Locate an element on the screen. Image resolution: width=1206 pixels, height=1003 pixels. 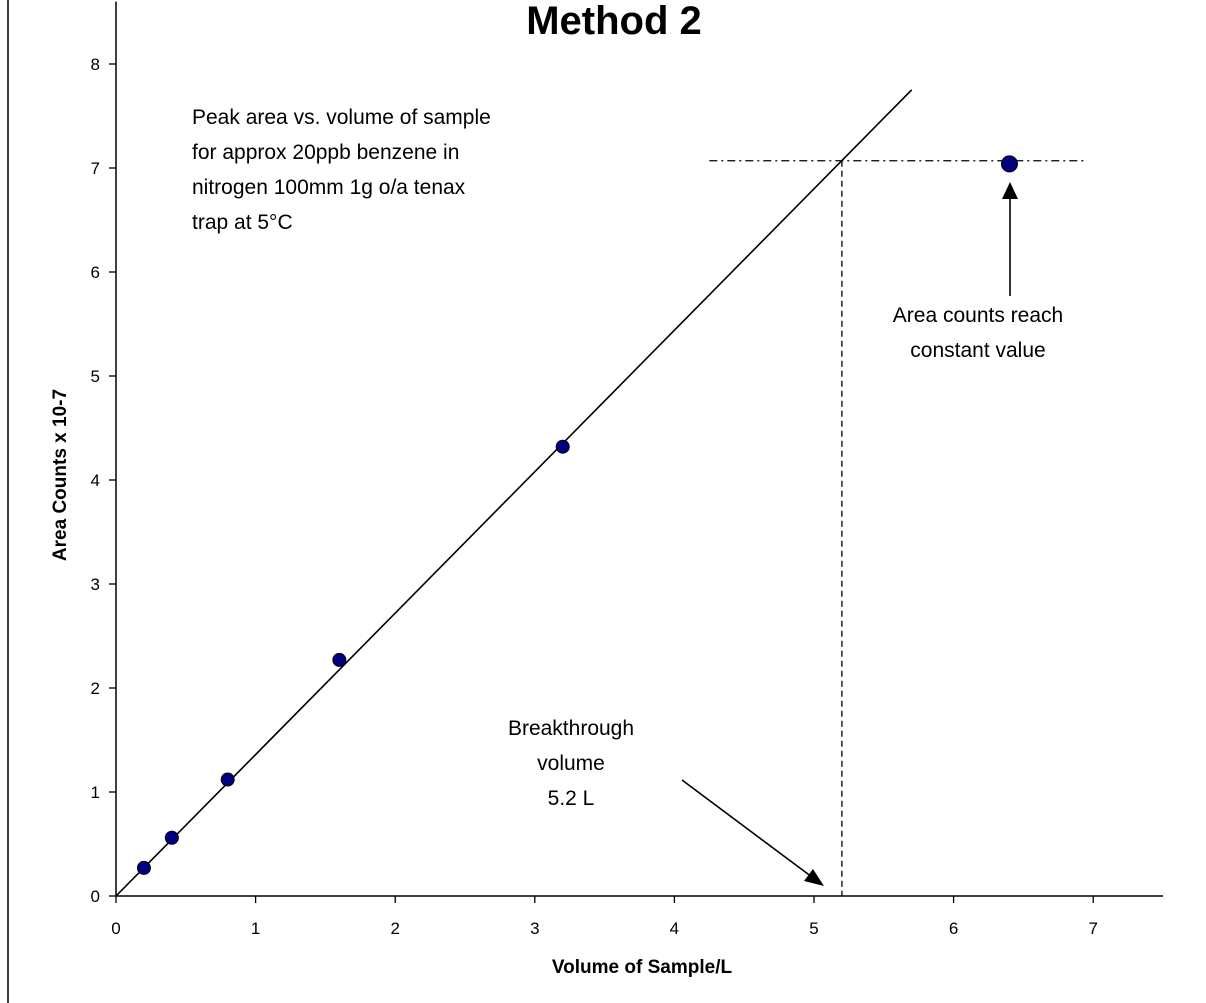
breakthrough-line-1: Breakthrough is located at coordinates (571, 728).